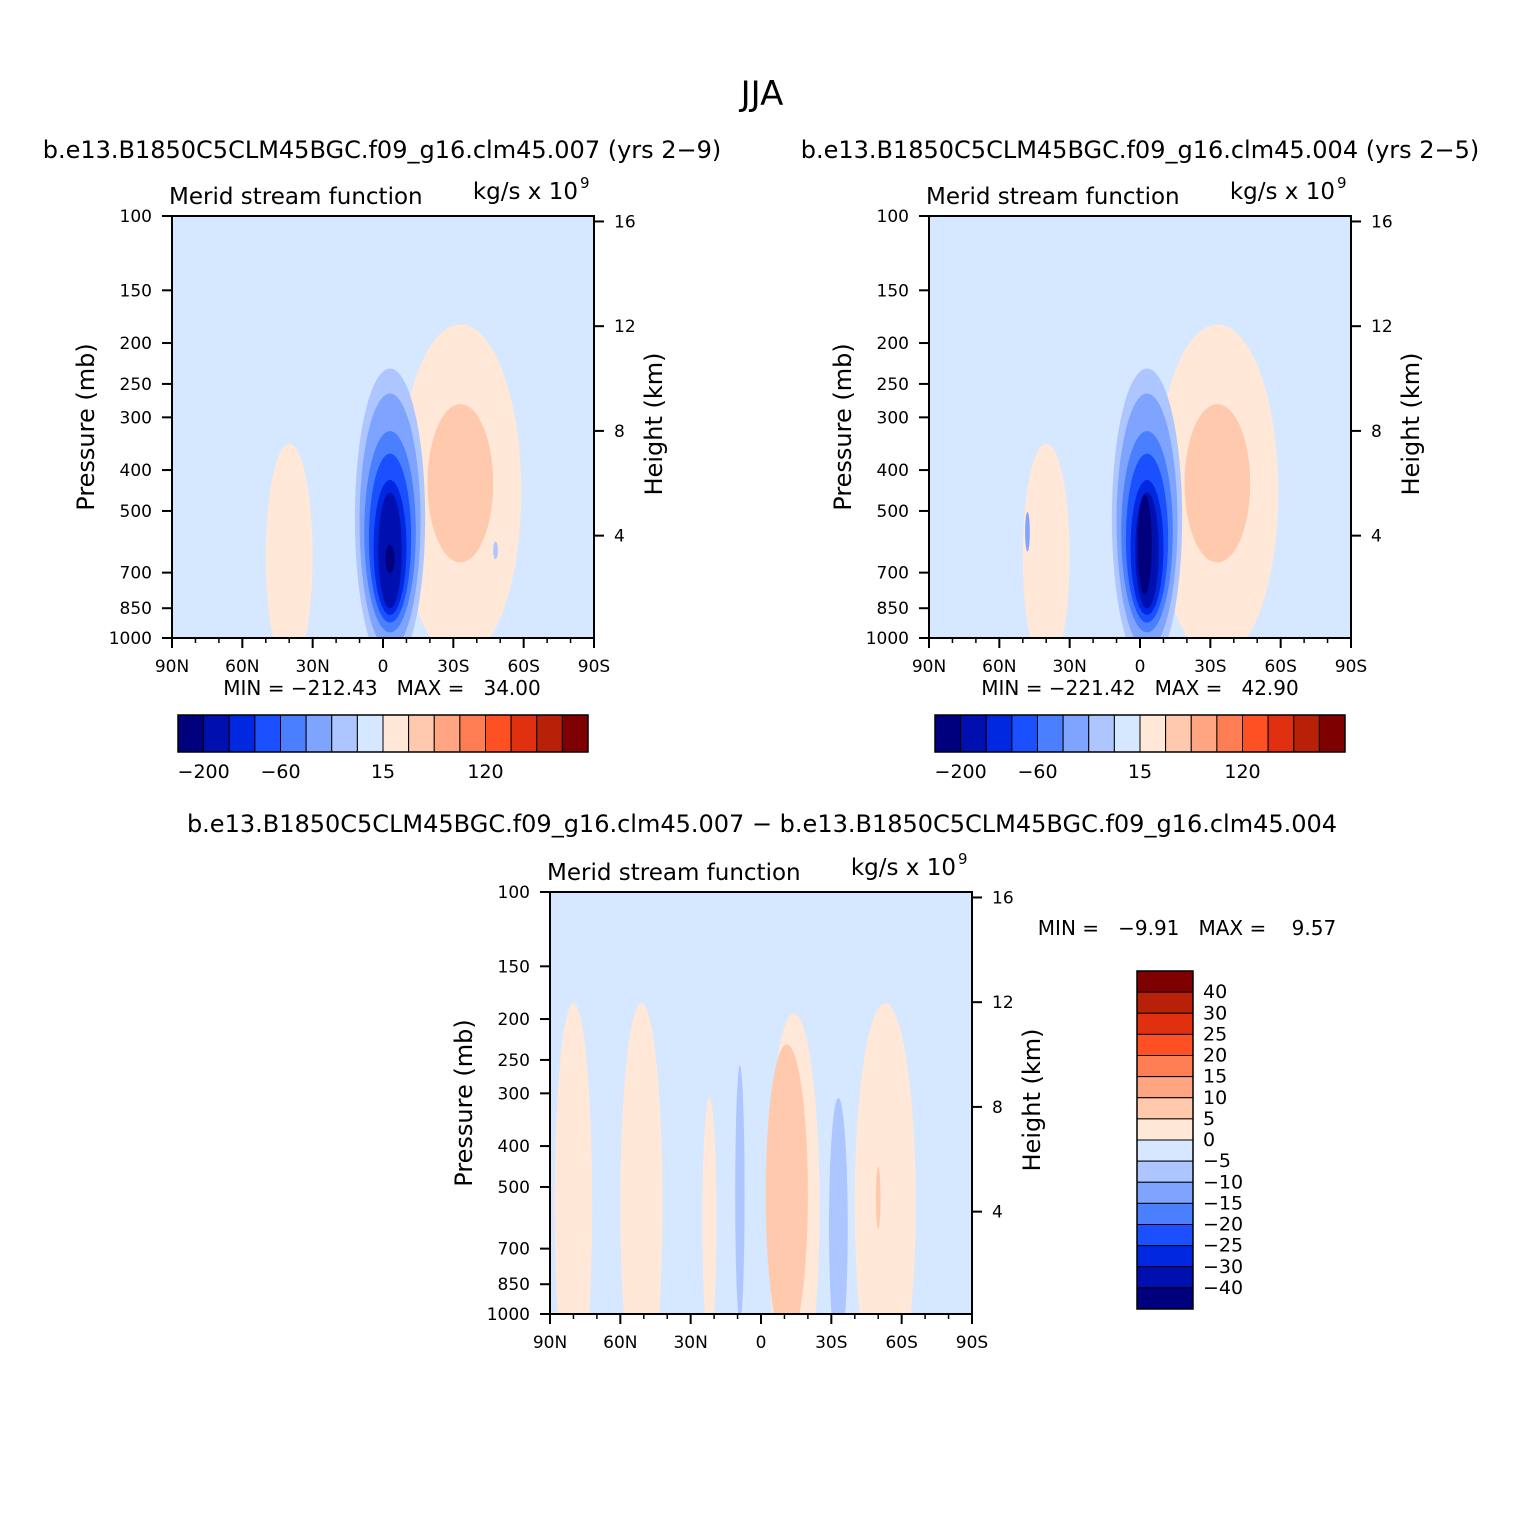 The height and width of the screenshot is (1524, 1524). What do you see at coordinates (594, 667) in the screenshot?
I see `x-tick-label: 90S` at bounding box center [594, 667].